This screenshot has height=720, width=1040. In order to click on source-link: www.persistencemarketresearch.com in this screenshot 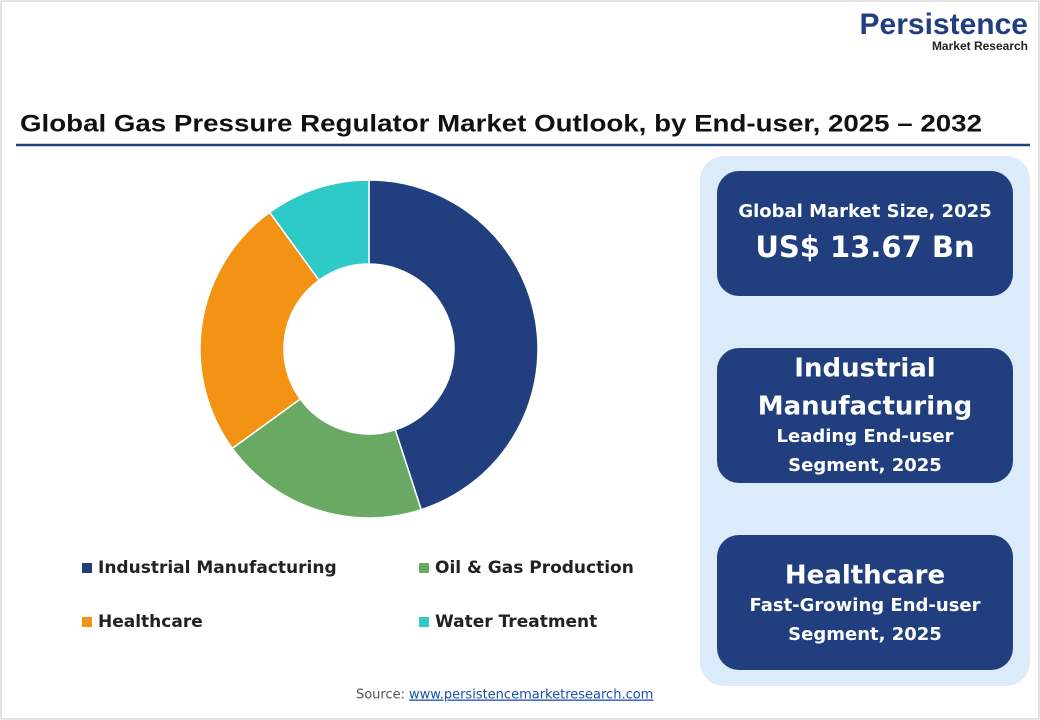, I will do `click(531, 695)`.